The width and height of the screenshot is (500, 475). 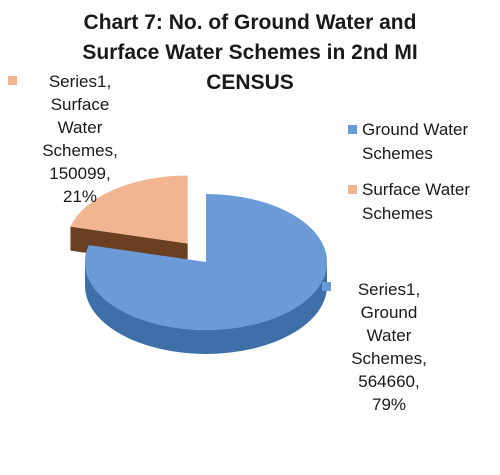 What do you see at coordinates (422, 142) in the screenshot?
I see `legend-item-ground-water: Ground Water Schemes` at bounding box center [422, 142].